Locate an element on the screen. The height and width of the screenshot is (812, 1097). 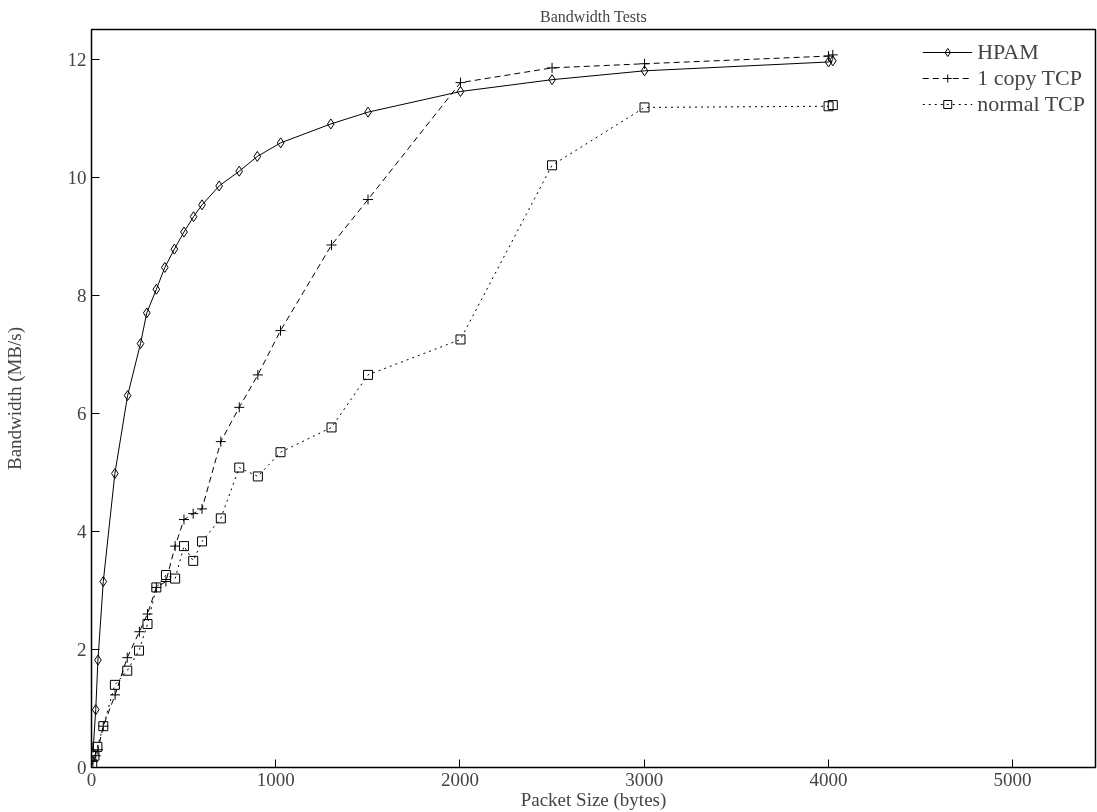
y-tick-label: 8 is located at coordinates (82, 295).